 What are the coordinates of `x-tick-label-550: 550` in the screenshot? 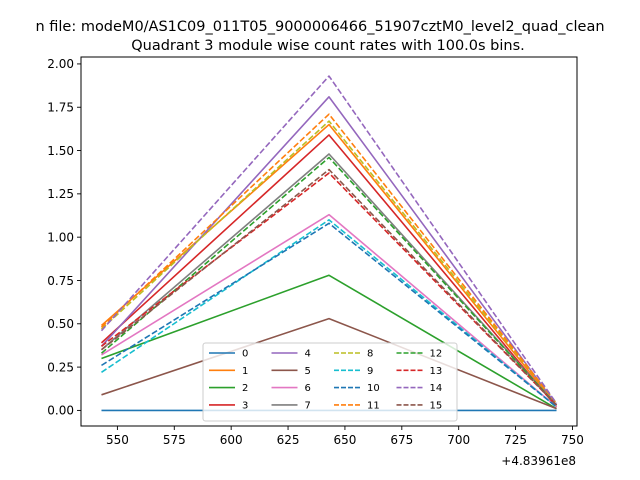 It's located at (117, 440).